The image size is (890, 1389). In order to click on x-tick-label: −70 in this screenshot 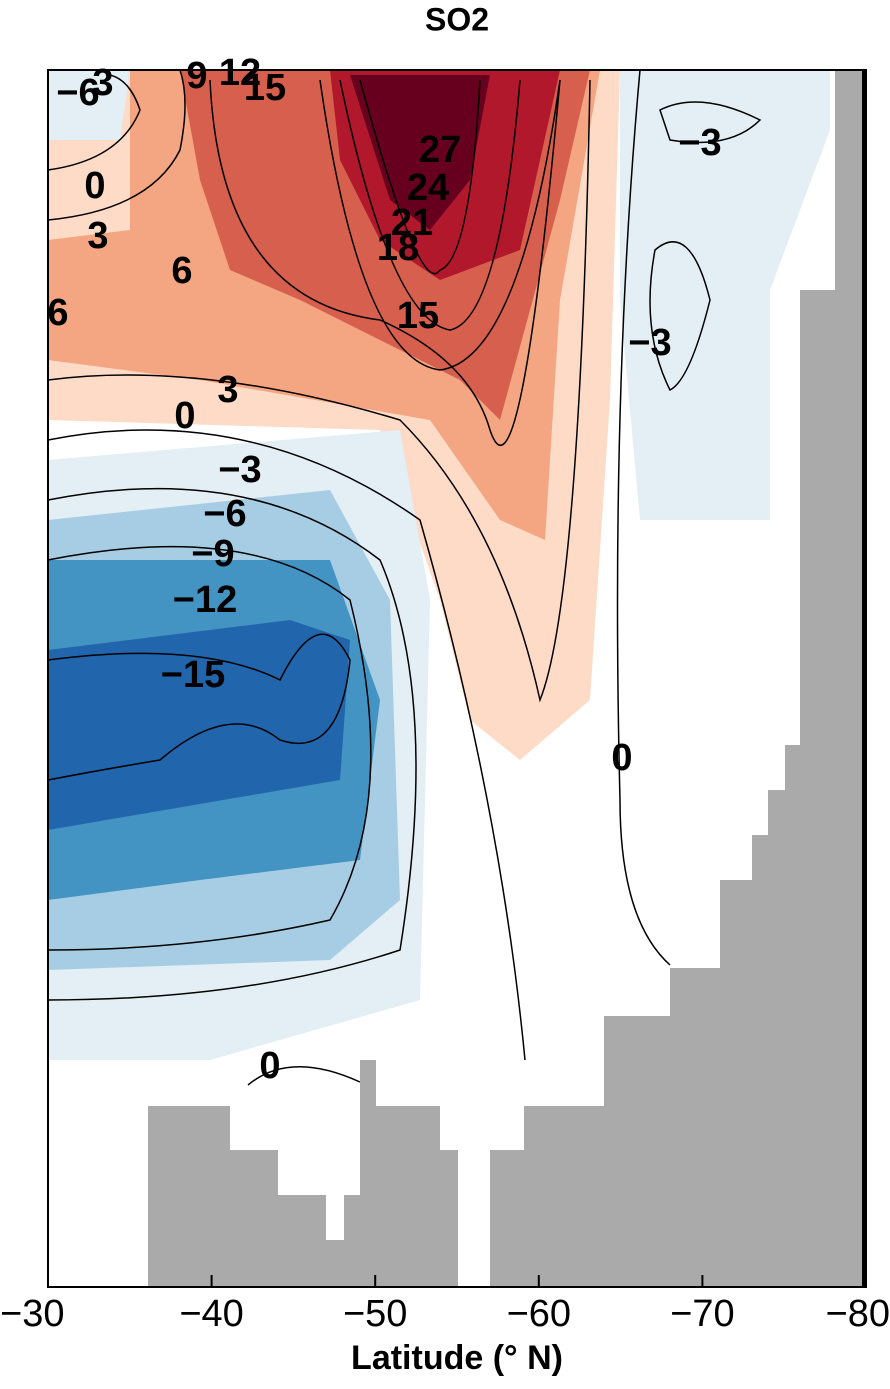, I will do `click(702, 1314)`.